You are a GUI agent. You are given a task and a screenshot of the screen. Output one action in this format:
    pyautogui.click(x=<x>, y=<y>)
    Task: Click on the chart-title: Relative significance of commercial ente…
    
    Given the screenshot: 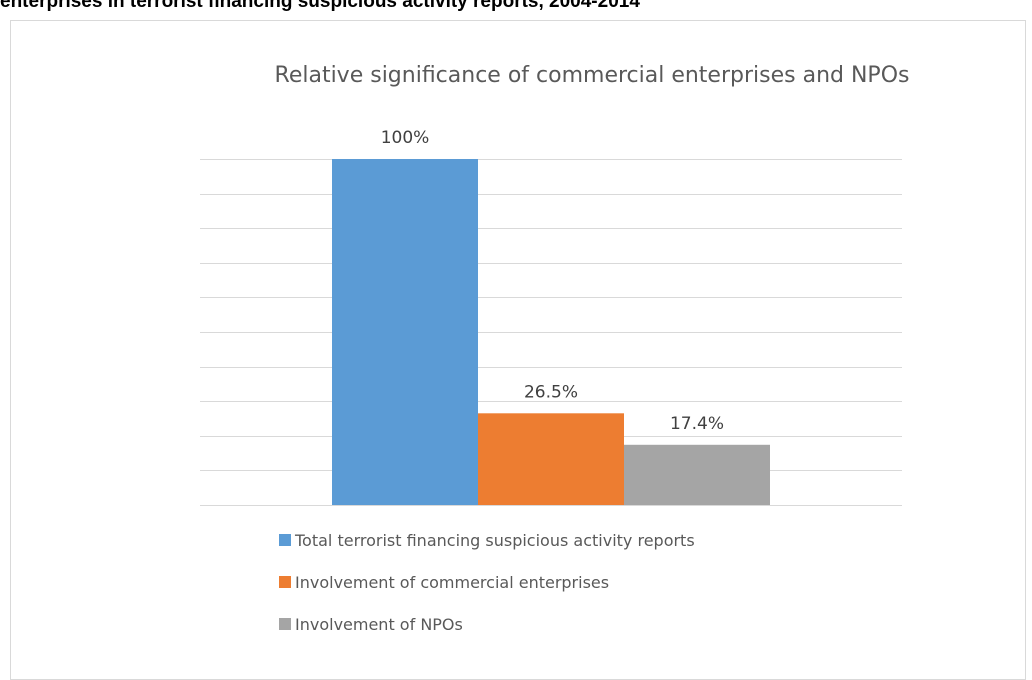 What is the action you would take?
    pyautogui.click(x=592, y=75)
    